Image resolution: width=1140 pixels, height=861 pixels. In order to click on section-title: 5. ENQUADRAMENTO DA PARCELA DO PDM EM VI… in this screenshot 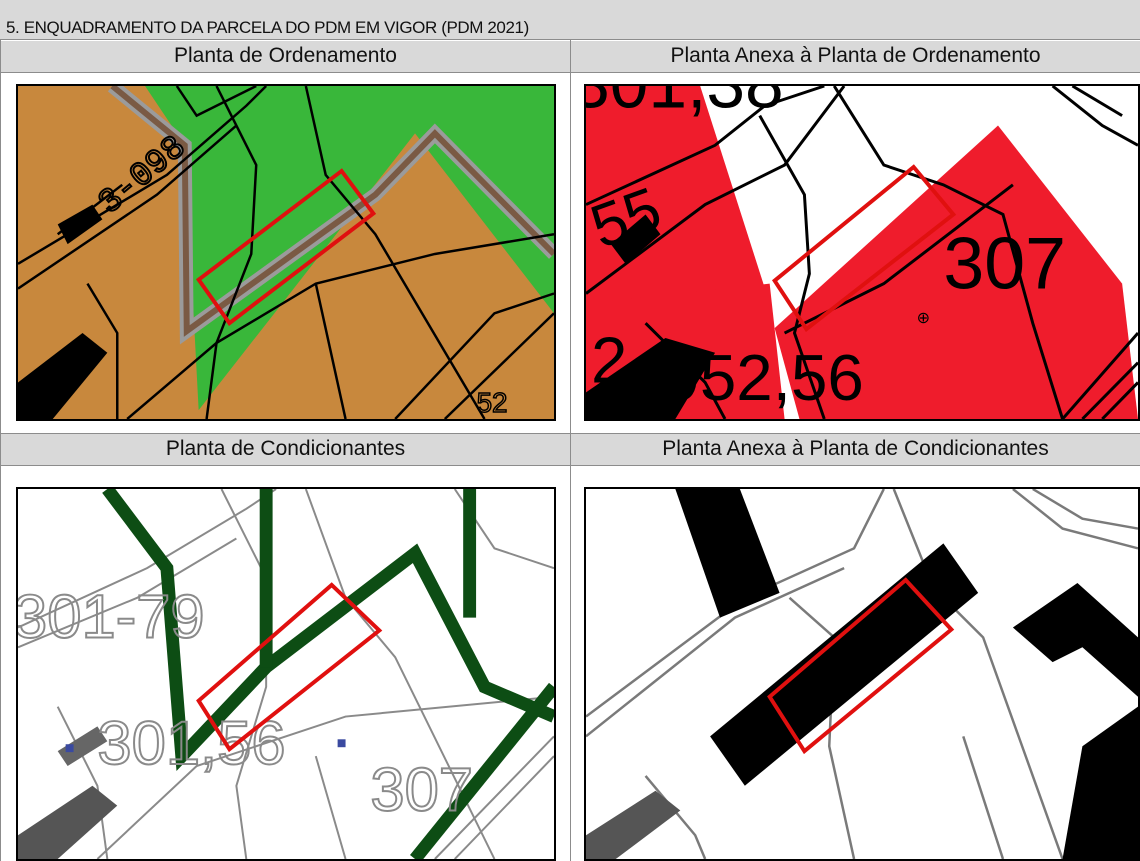, I will do `click(267, 27)`.